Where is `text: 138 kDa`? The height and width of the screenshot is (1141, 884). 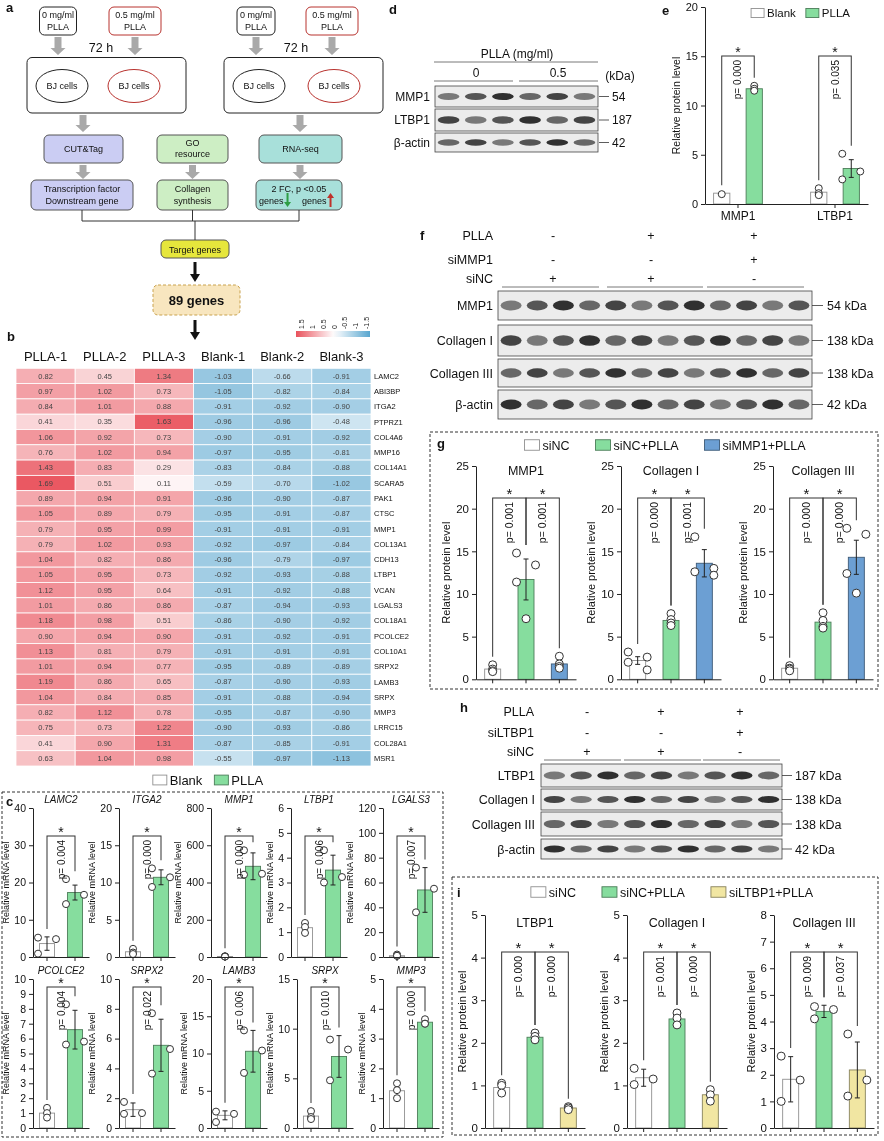
text: 138 kDa is located at coordinates (850, 373).